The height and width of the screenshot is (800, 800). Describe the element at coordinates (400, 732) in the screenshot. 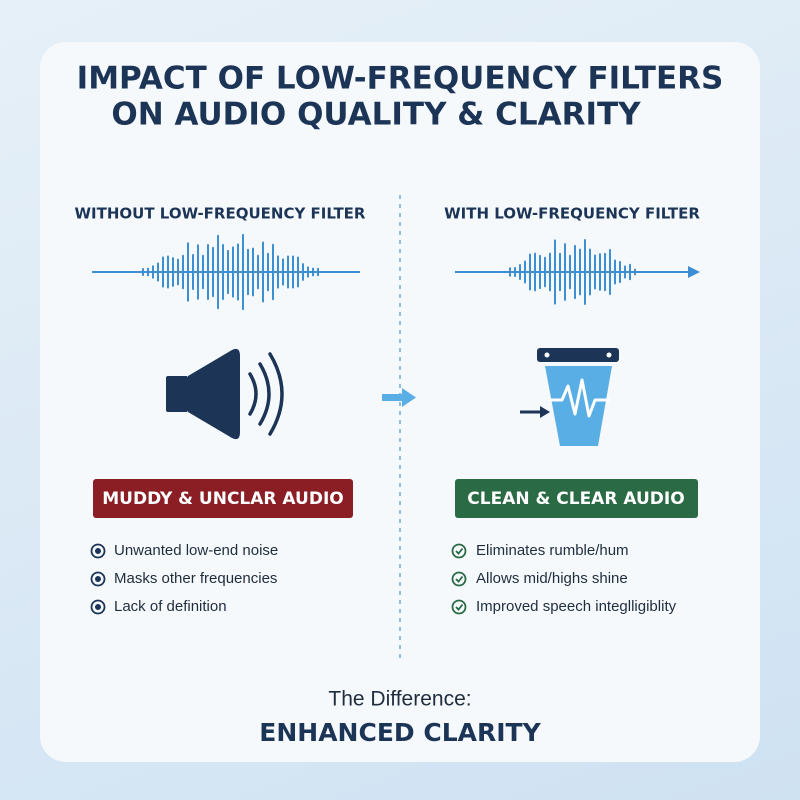

I see `footer-headline: ENHANCED CLARITY` at that location.